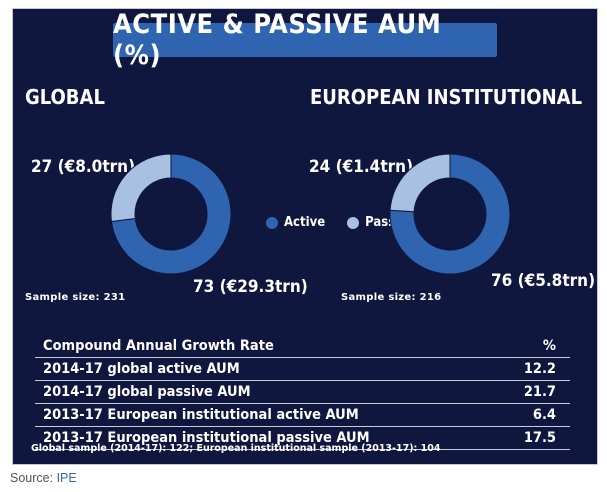 The image size is (607, 492). What do you see at coordinates (539, 438) in the screenshot?
I see `table-row-value: 17.5` at bounding box center [539, 438].